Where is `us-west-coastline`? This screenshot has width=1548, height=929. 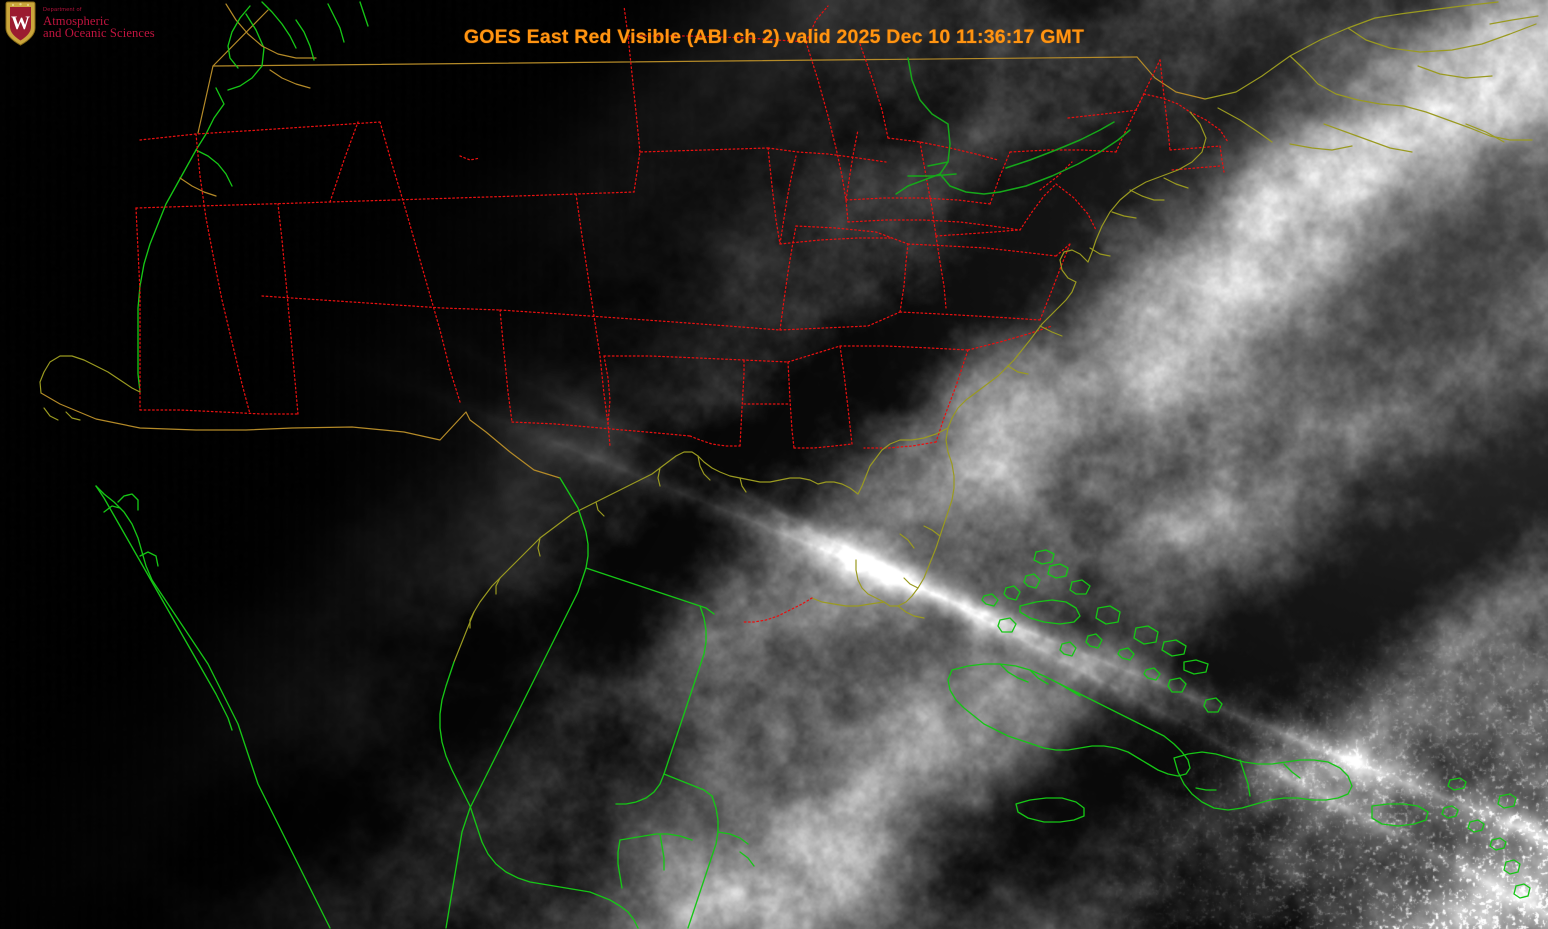 us-west-coastline is located at coordinates (90, 388).